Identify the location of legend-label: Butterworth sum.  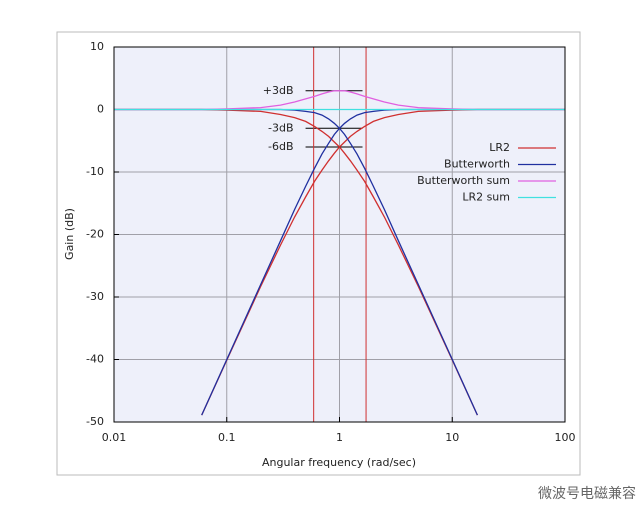
(463, 180).